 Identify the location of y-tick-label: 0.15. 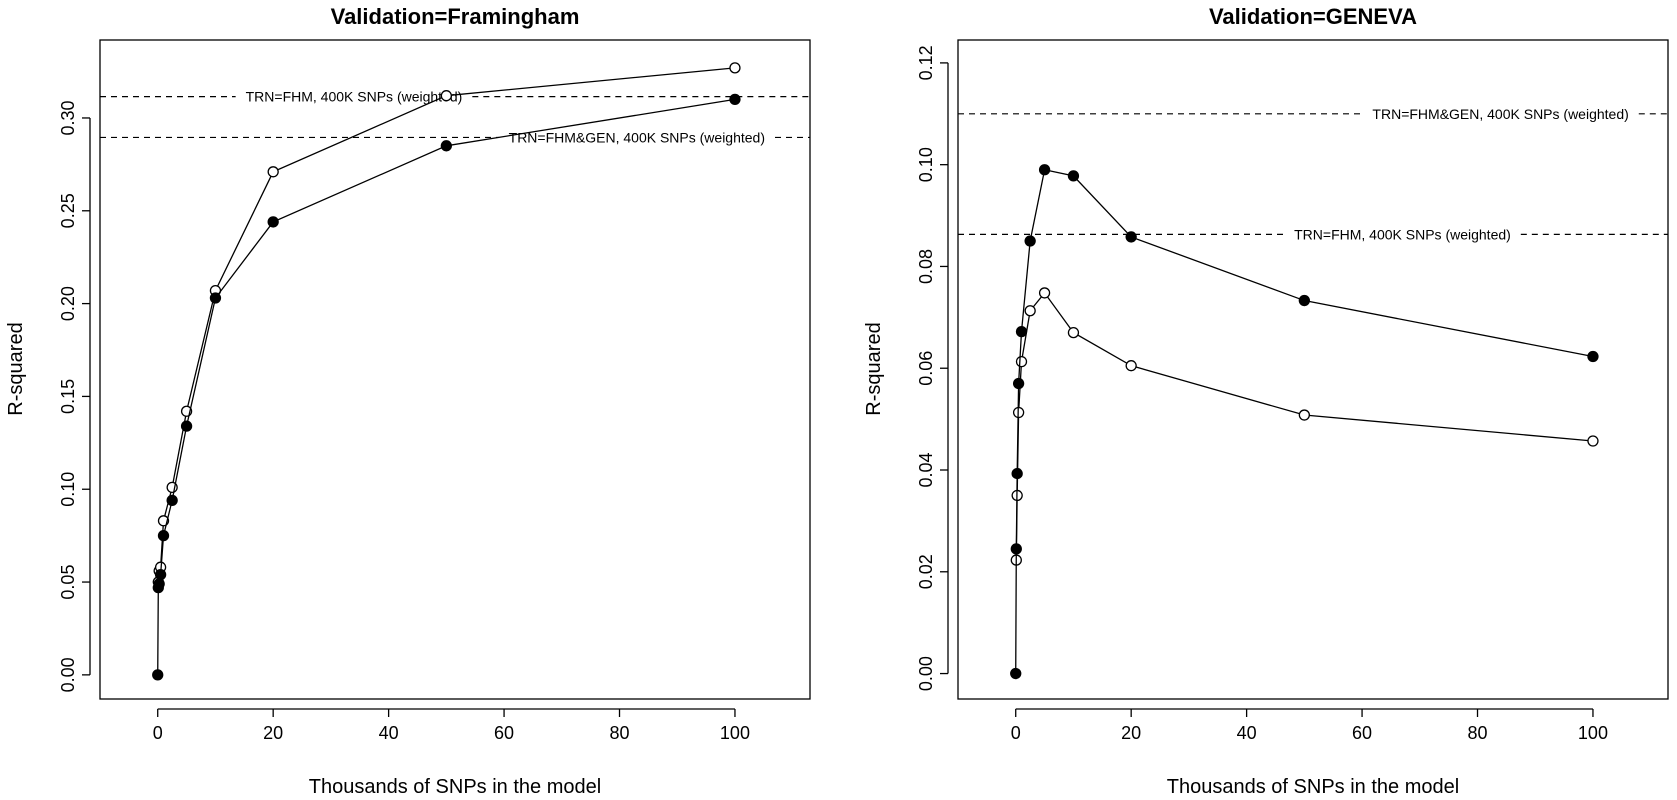
(68, 396).